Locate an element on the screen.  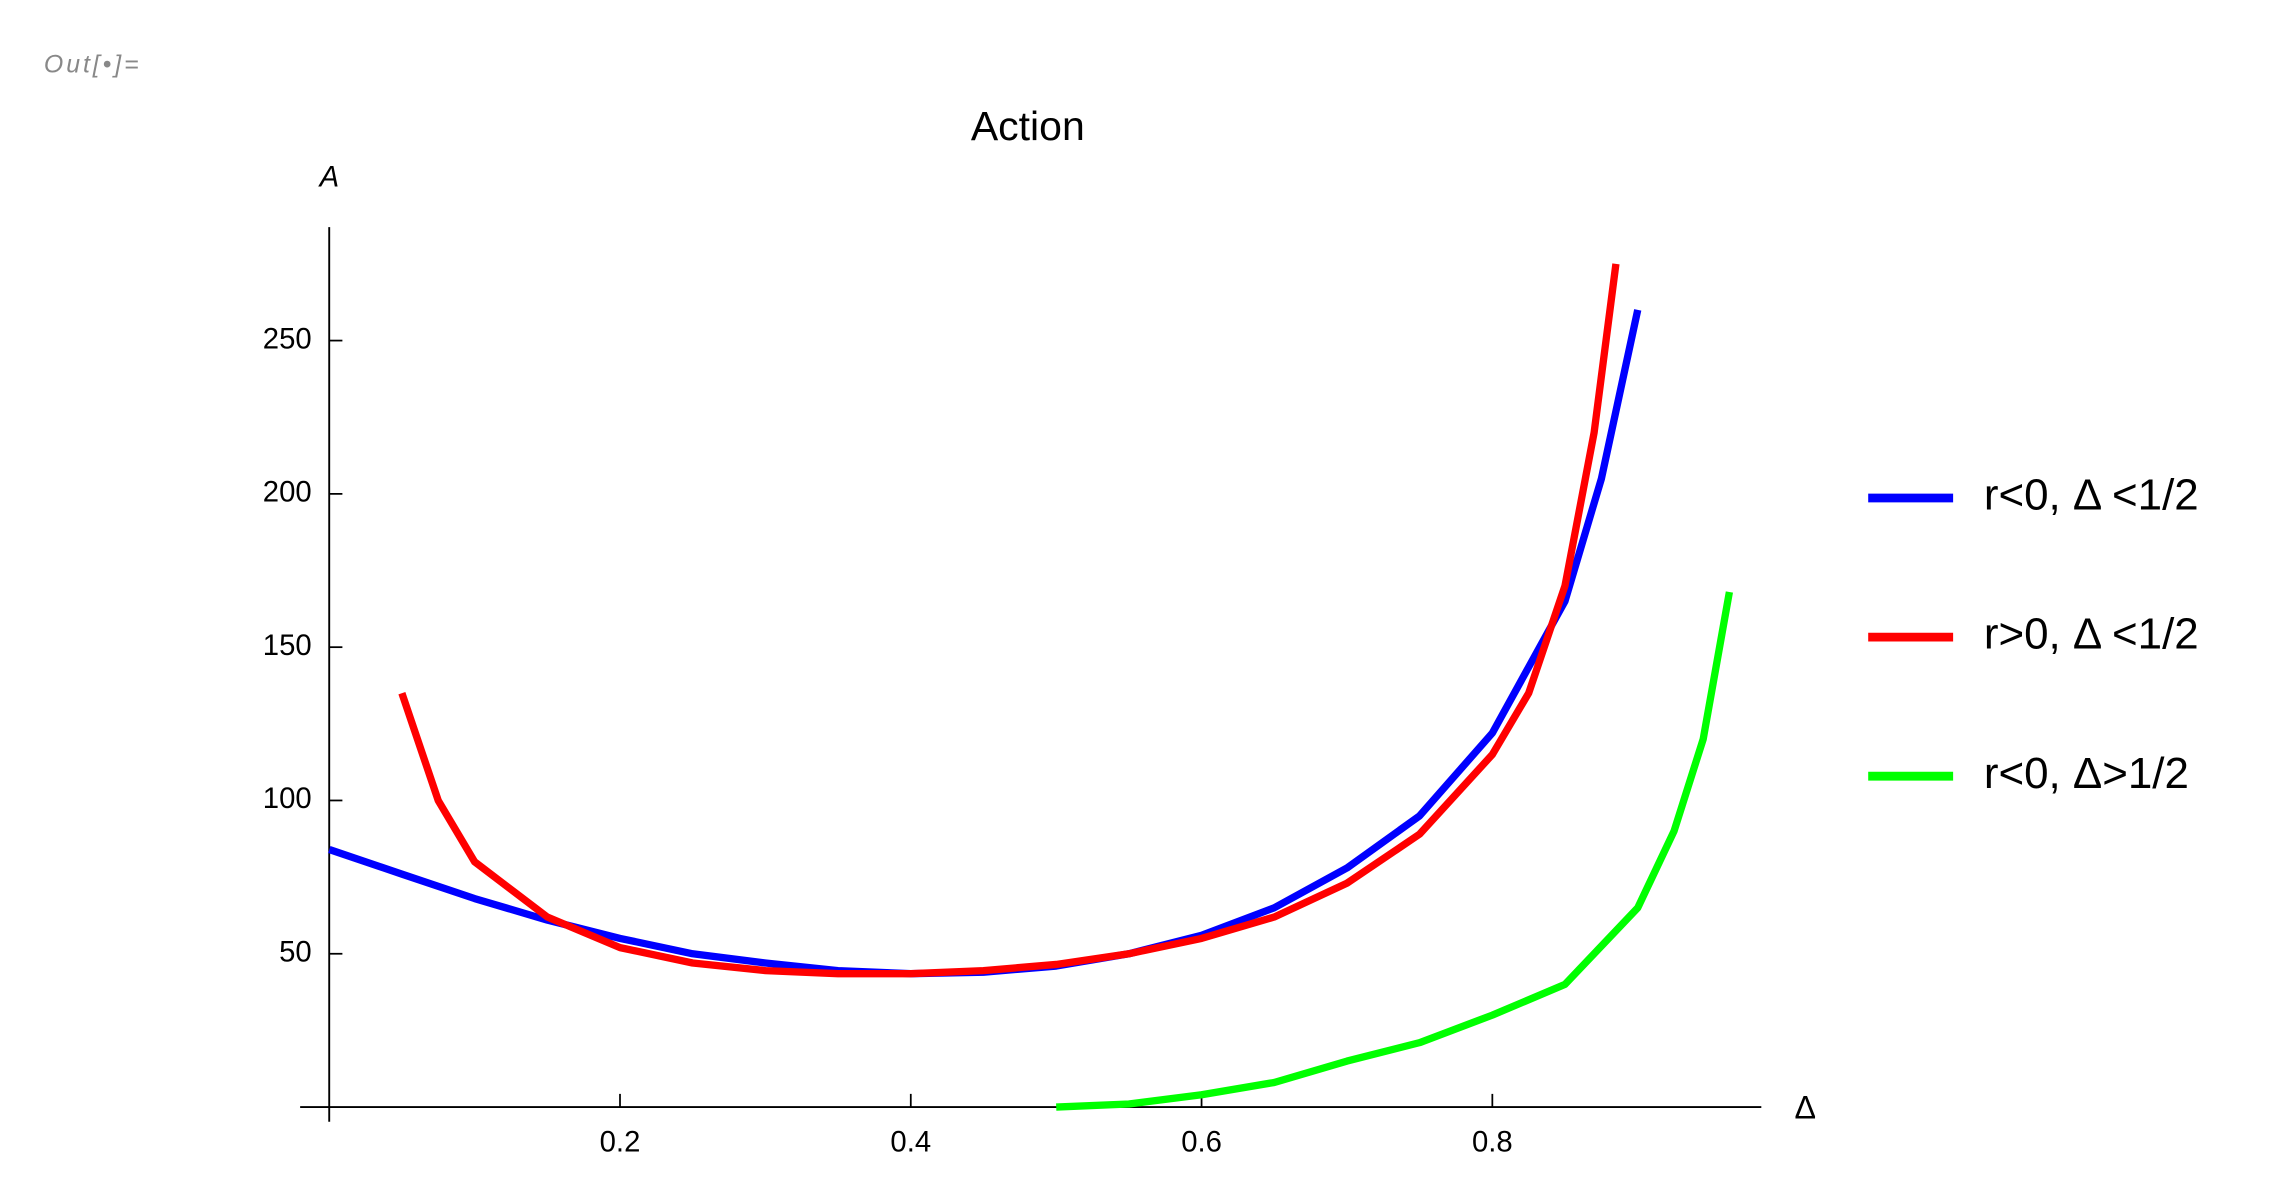
y-tick-label: 50 is located at coordinates (295, 951).